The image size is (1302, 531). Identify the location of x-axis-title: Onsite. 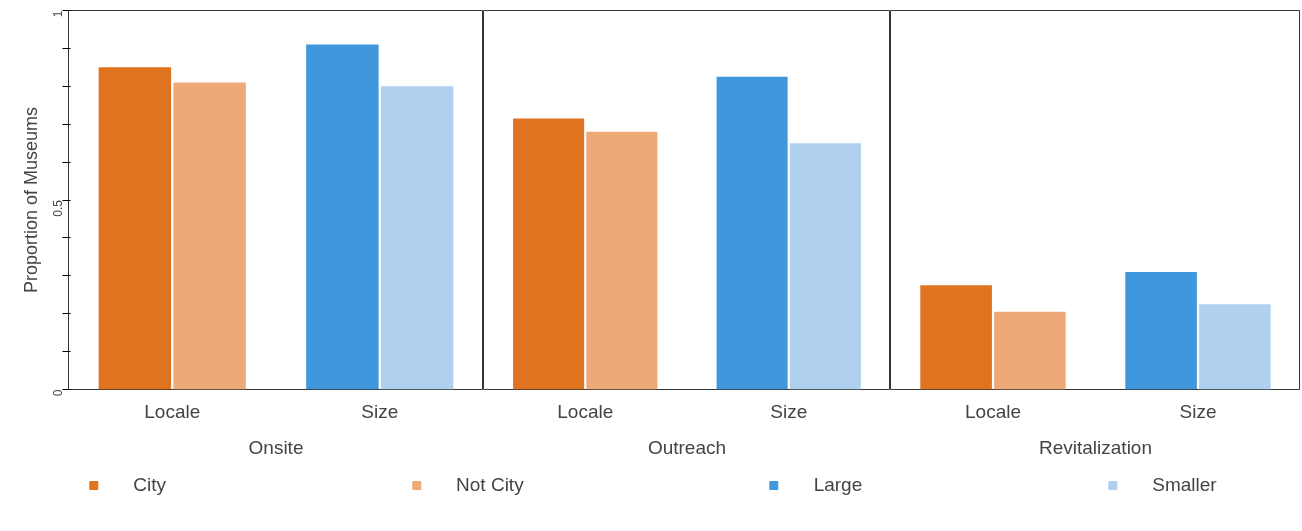
(276, 447).